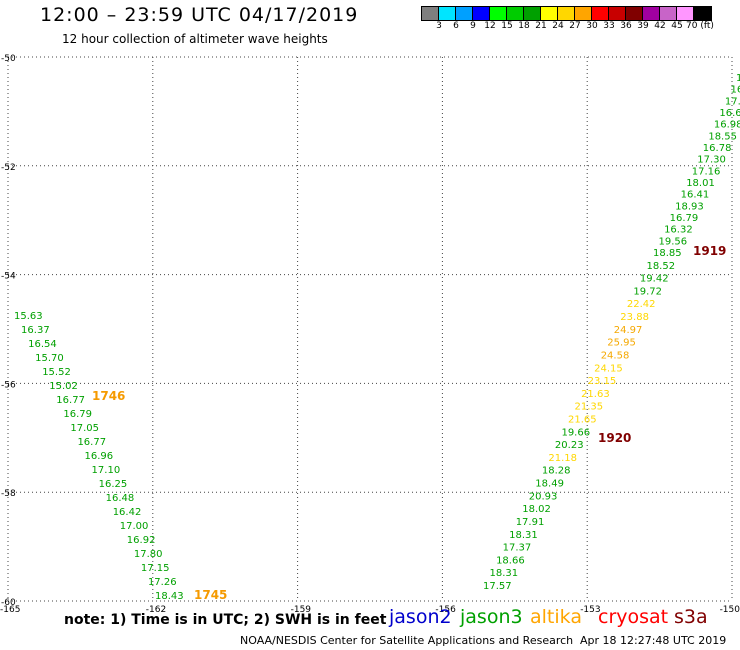 The height and width of the screenshot is (650, 740). I want to click on lon-tick-label: -153, so click(590, 610).